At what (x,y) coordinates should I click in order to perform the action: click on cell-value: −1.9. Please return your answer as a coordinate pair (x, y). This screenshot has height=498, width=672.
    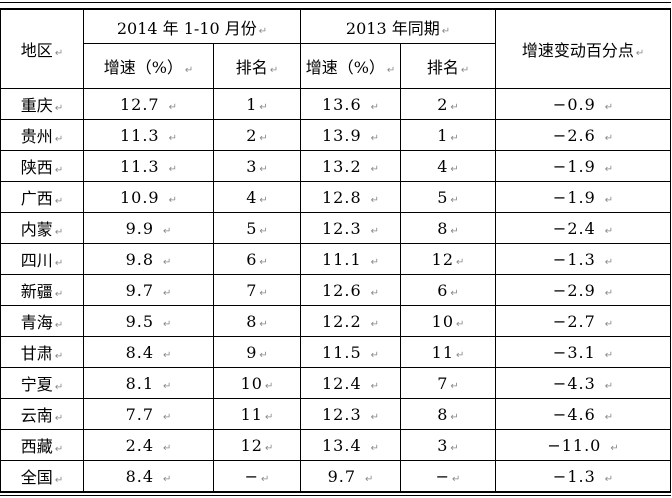
    Looking at the image, I should click on (574, 197).